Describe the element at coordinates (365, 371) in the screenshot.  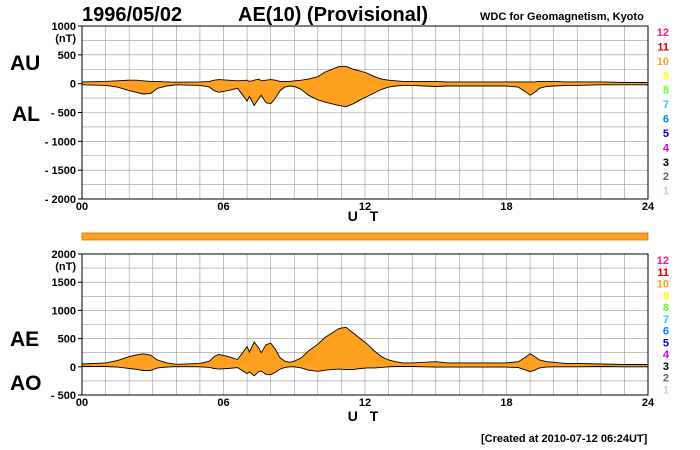
I see `series-line-ao` at that location.